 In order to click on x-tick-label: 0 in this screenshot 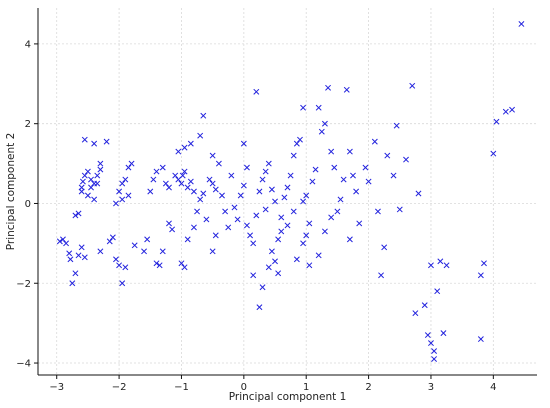, I will do `click(244, 387)`.